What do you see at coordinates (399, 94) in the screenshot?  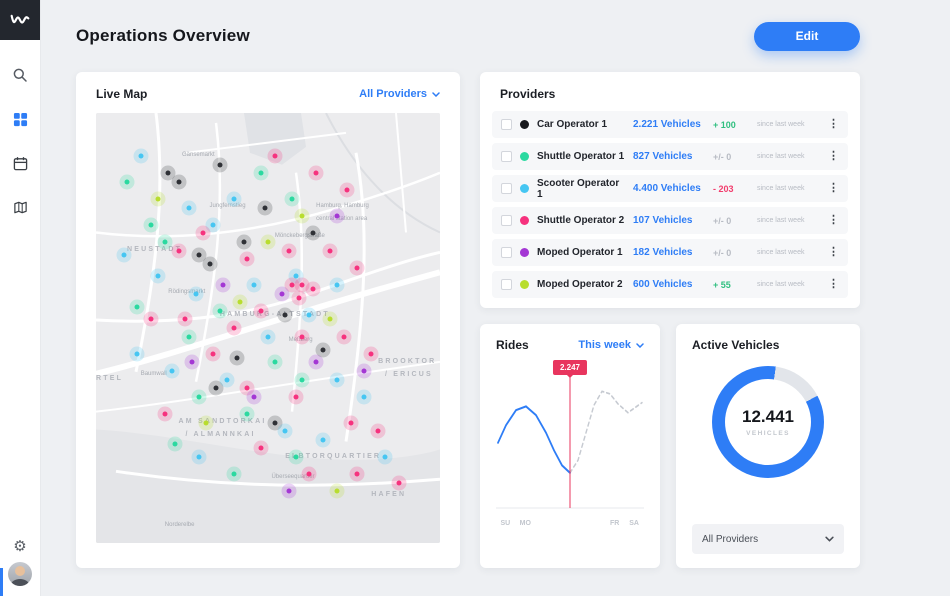 I see `map-provider-filter: All Providers` at bounding box center [399, 94].